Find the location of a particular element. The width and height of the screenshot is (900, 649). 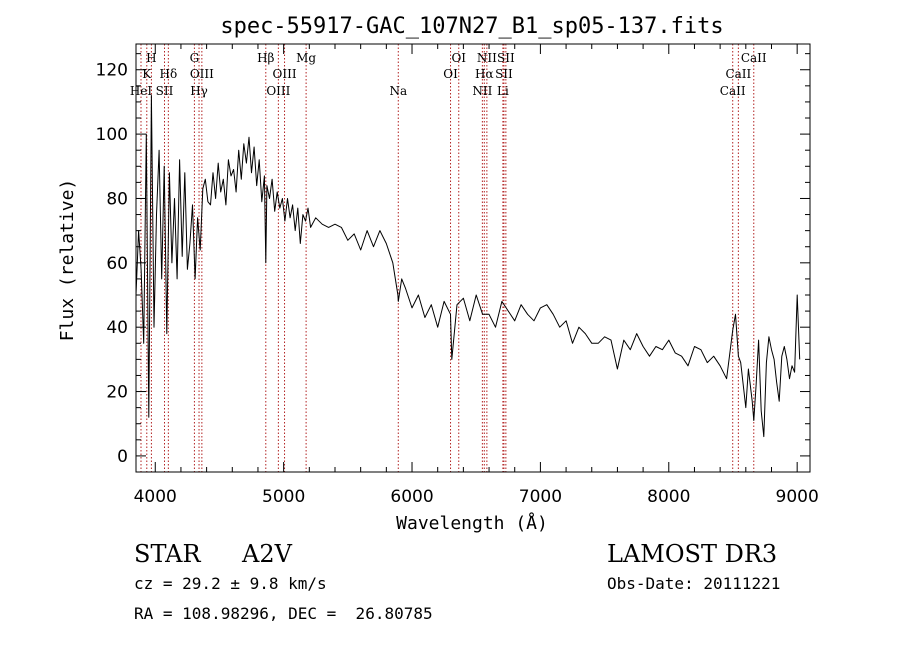

chart-title: spec-55917-GAC_107N27_B1_sp05-137.fits is located at coordinates (471, 26).